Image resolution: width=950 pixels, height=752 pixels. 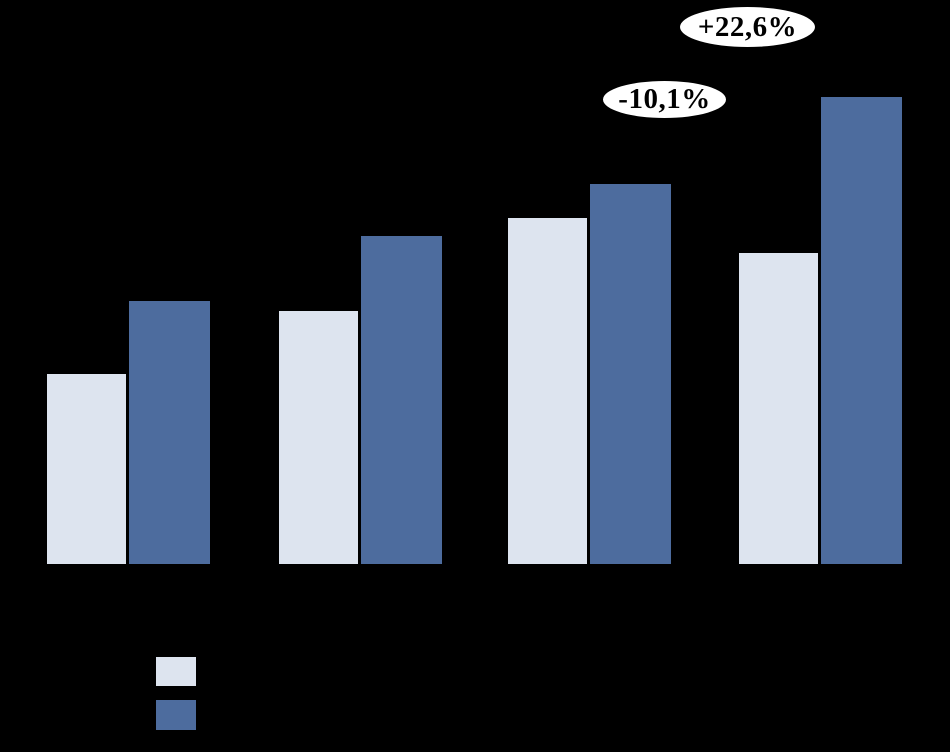 I want to click on annotation-growth-label: +22,6%, so click(x=747, y=26).